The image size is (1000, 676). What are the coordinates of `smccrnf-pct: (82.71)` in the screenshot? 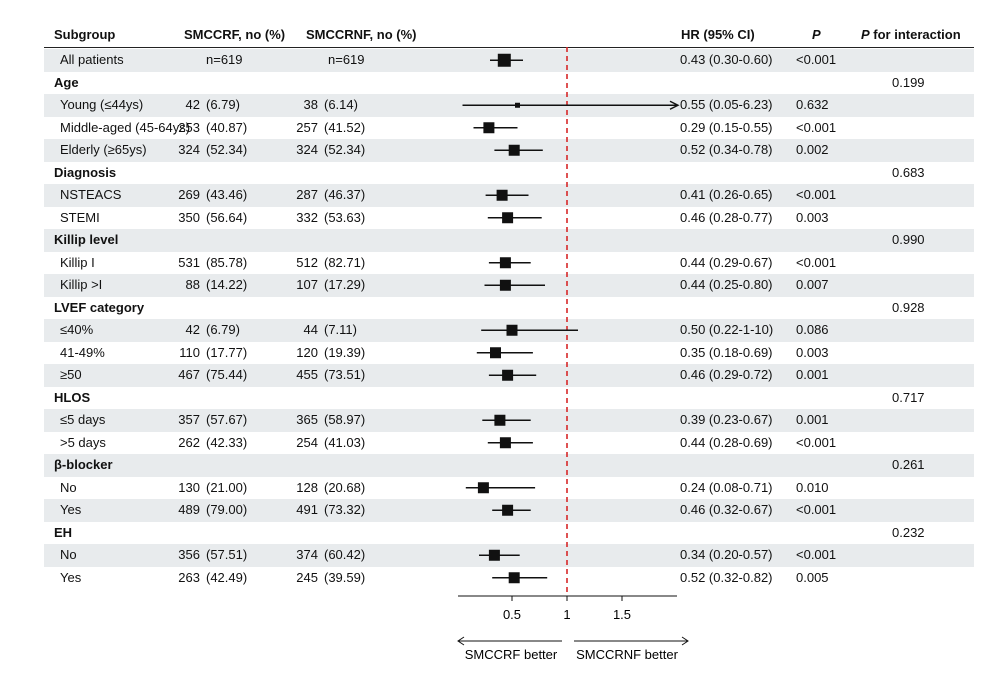 It's located at (345, 262).